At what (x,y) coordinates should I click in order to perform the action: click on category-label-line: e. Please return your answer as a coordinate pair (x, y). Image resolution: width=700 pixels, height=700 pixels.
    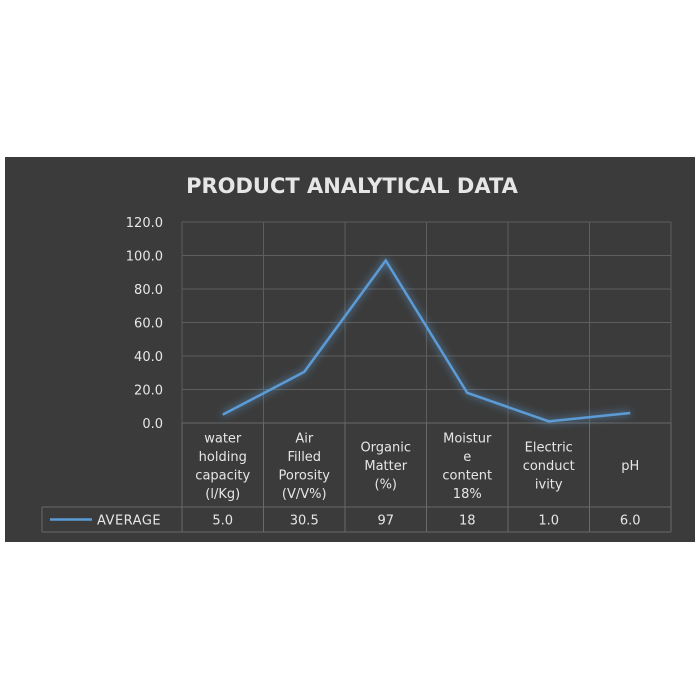
    Looking at the image, I should click on (467, 457).